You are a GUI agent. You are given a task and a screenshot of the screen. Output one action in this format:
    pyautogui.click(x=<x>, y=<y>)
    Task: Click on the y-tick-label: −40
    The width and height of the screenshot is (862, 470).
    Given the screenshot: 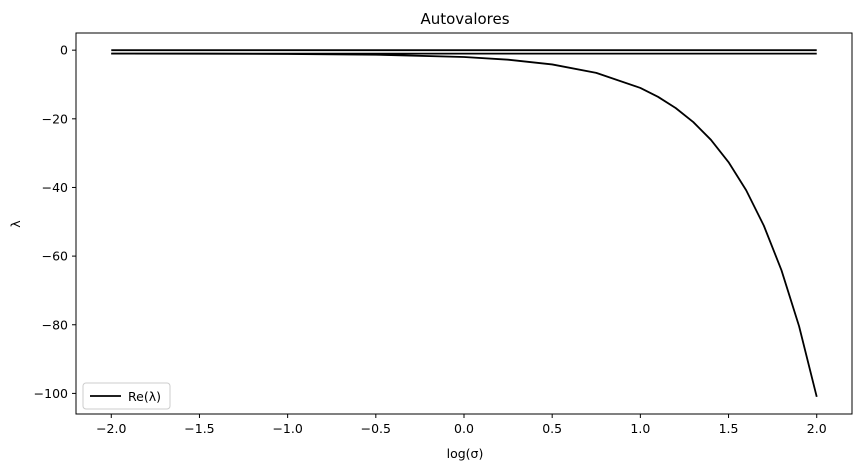 What is the action you would take?
    pyautogui.click(x=55, y=187)
    